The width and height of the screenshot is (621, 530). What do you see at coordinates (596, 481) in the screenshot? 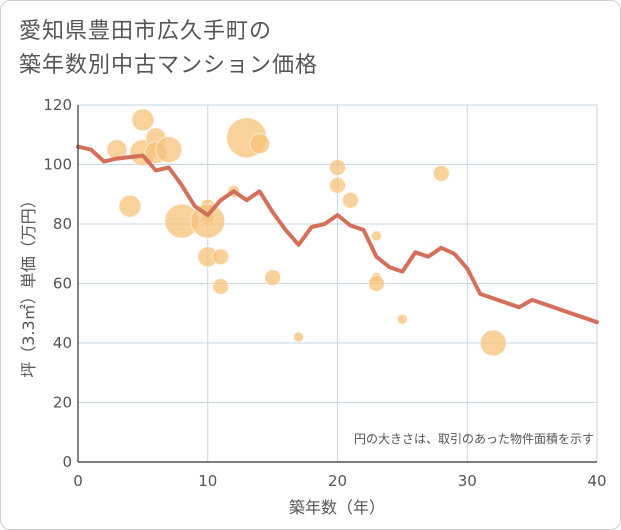
I see `x-tick-label: 40` at bounding box center [596, 481].